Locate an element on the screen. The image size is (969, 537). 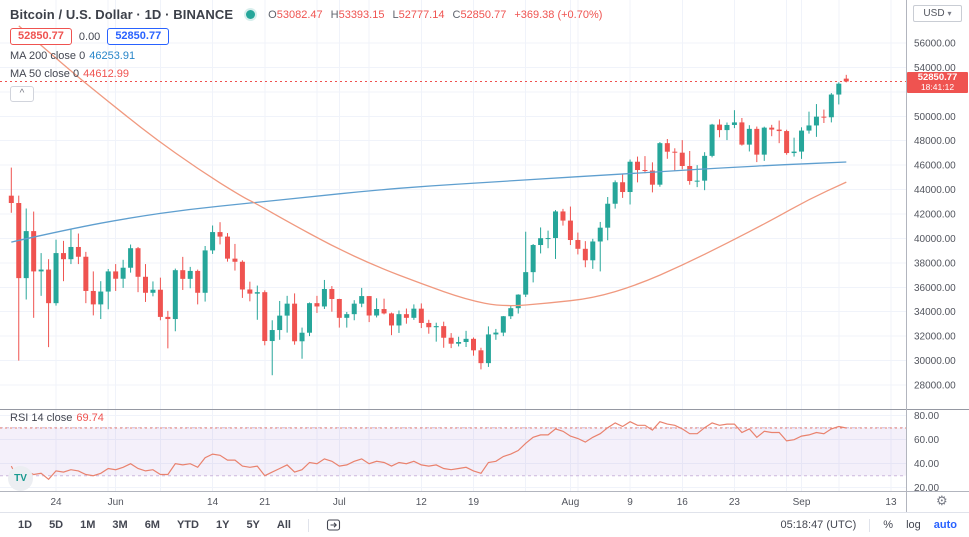
range-button-3m: 3M is located at coordinates (120, 525).